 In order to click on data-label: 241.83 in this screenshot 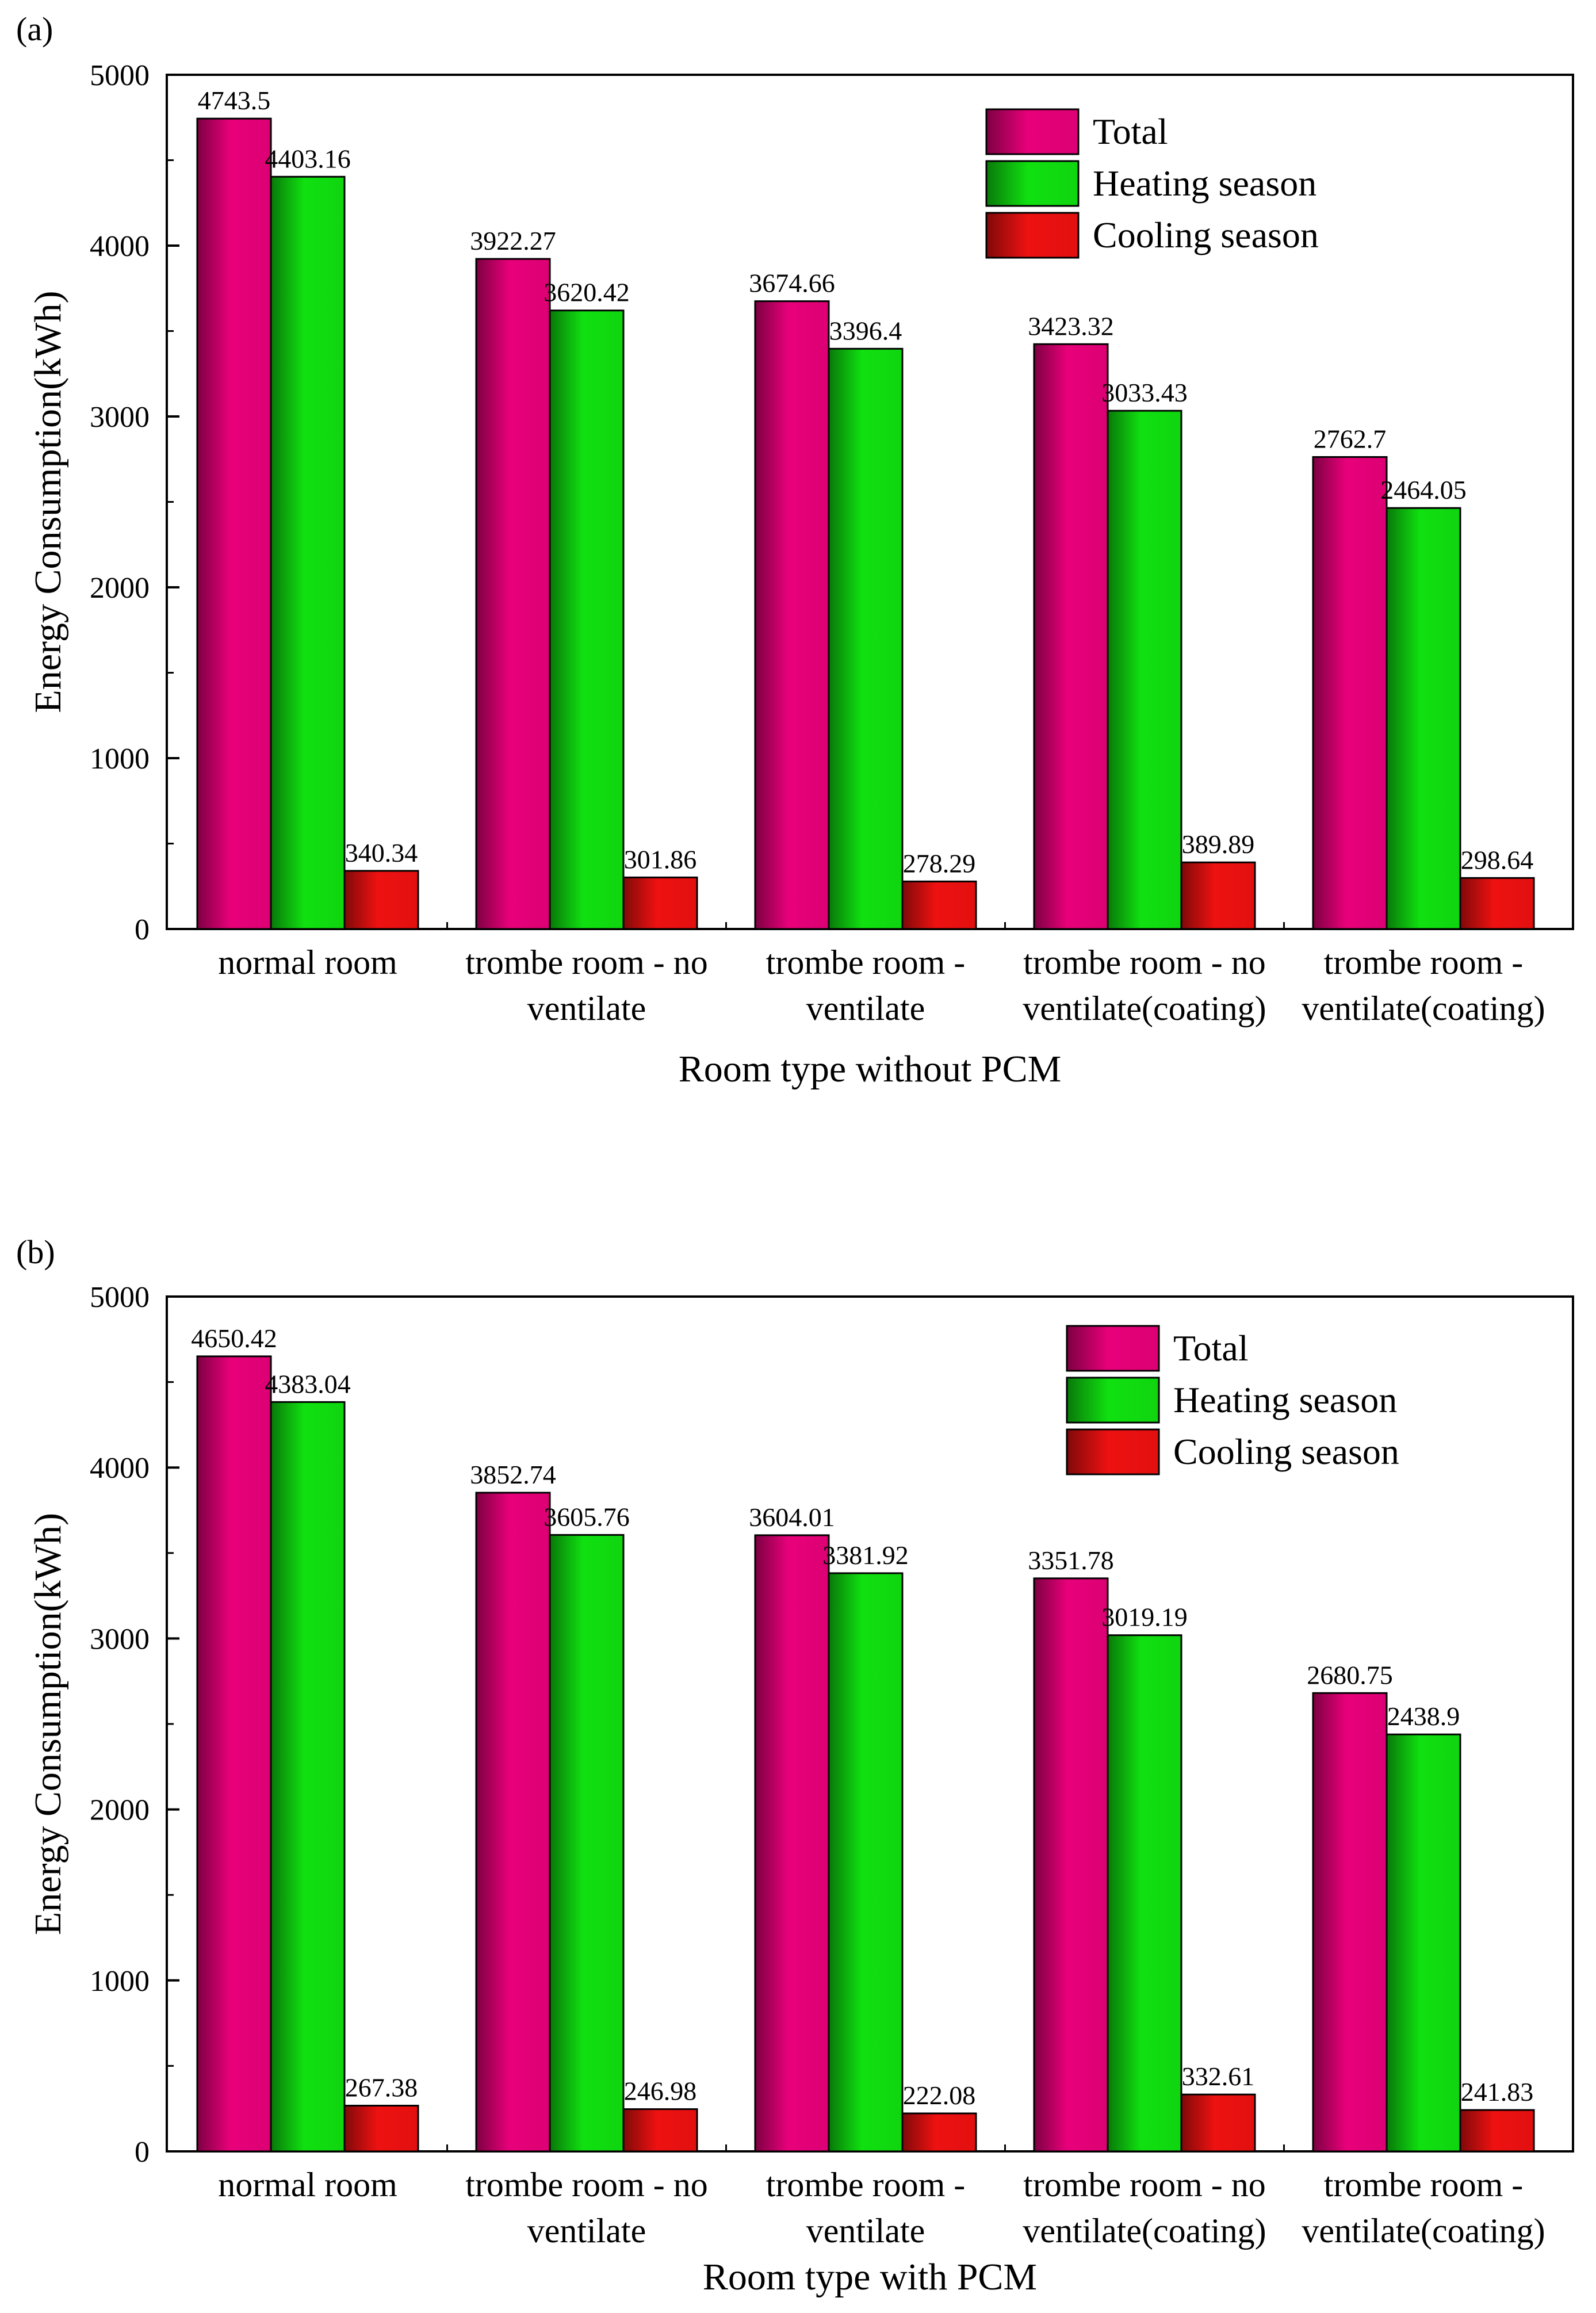, I will do `click(1498, 2091)`.